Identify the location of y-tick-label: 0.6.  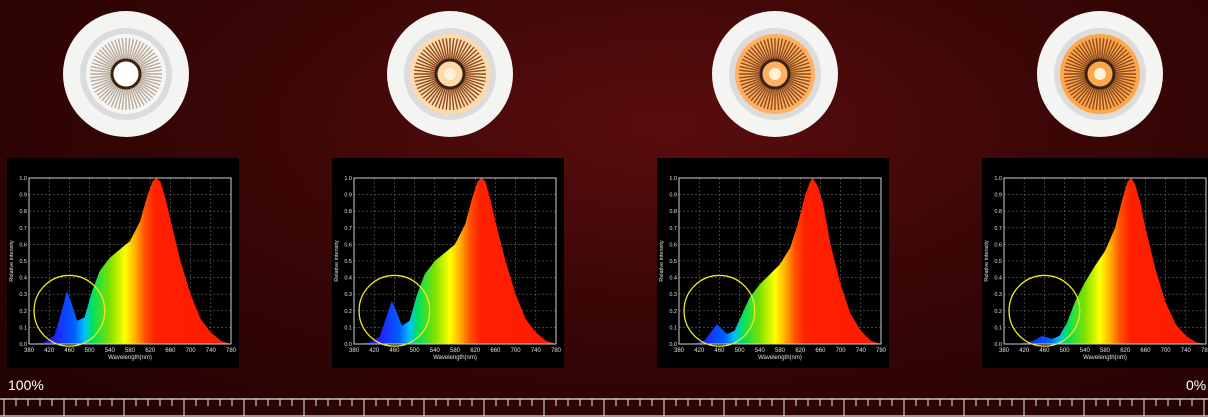
(998, 245).